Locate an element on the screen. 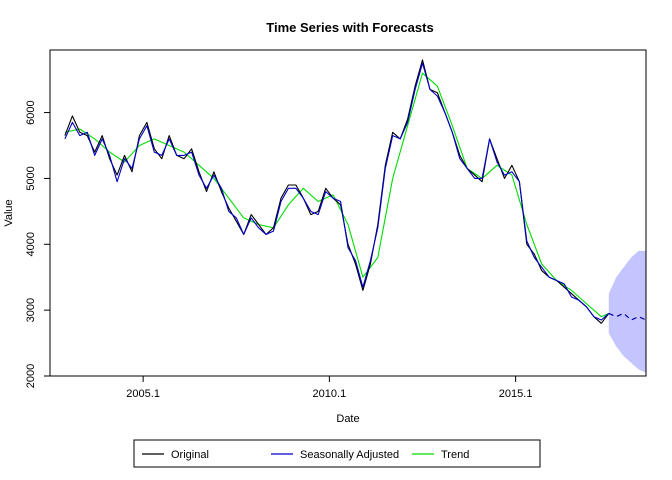 This screenshot has width=672, height=480. forecast-interval-band is located at coordinates (627, 311).